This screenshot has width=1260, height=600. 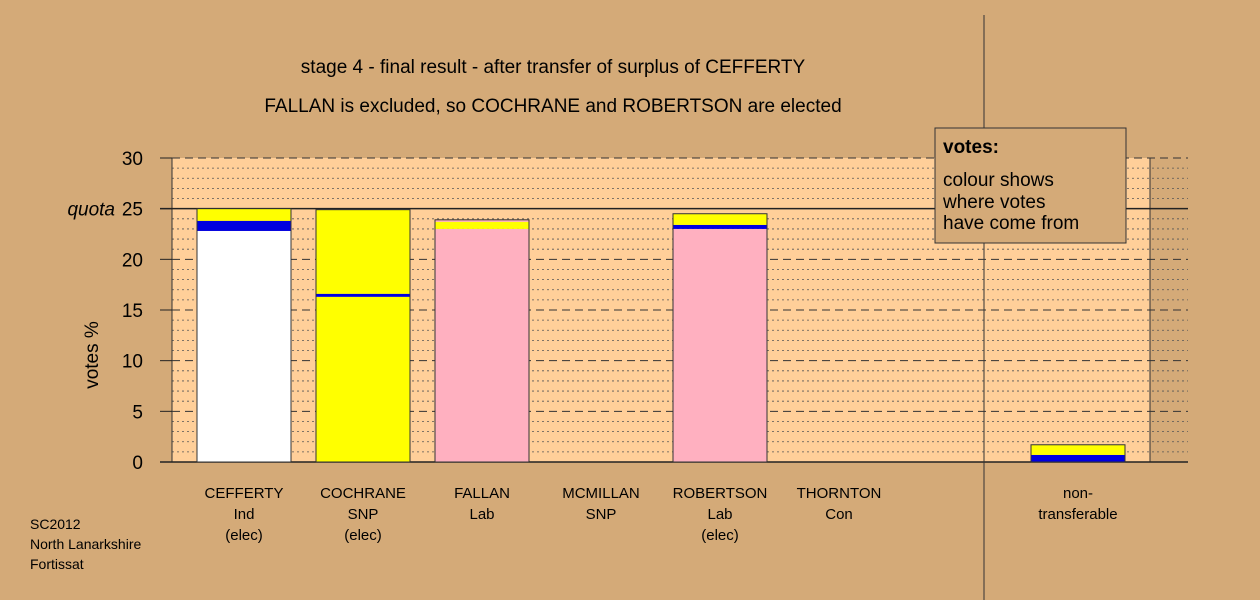 What do you see at coordinates (132, 362) in the screenshot?
I see `y-tick-label: 10` at bounding box center [132, 362].